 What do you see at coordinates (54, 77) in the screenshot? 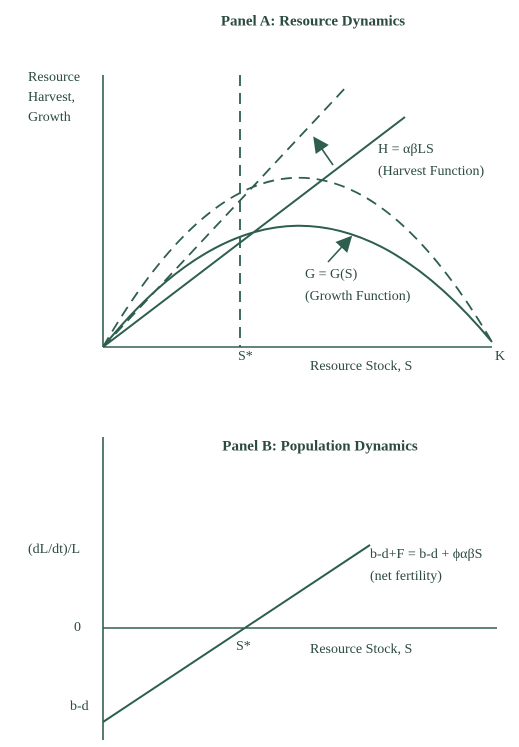
I see `y-axis-label: Resource` at bounding box center [54, 77].